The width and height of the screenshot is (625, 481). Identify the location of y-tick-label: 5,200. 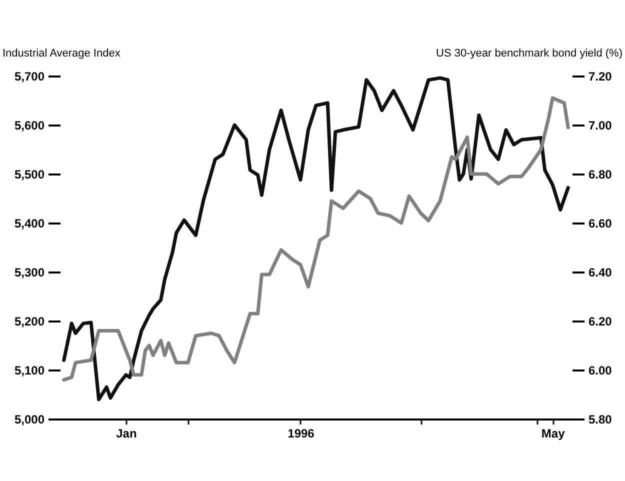
(29, 321).